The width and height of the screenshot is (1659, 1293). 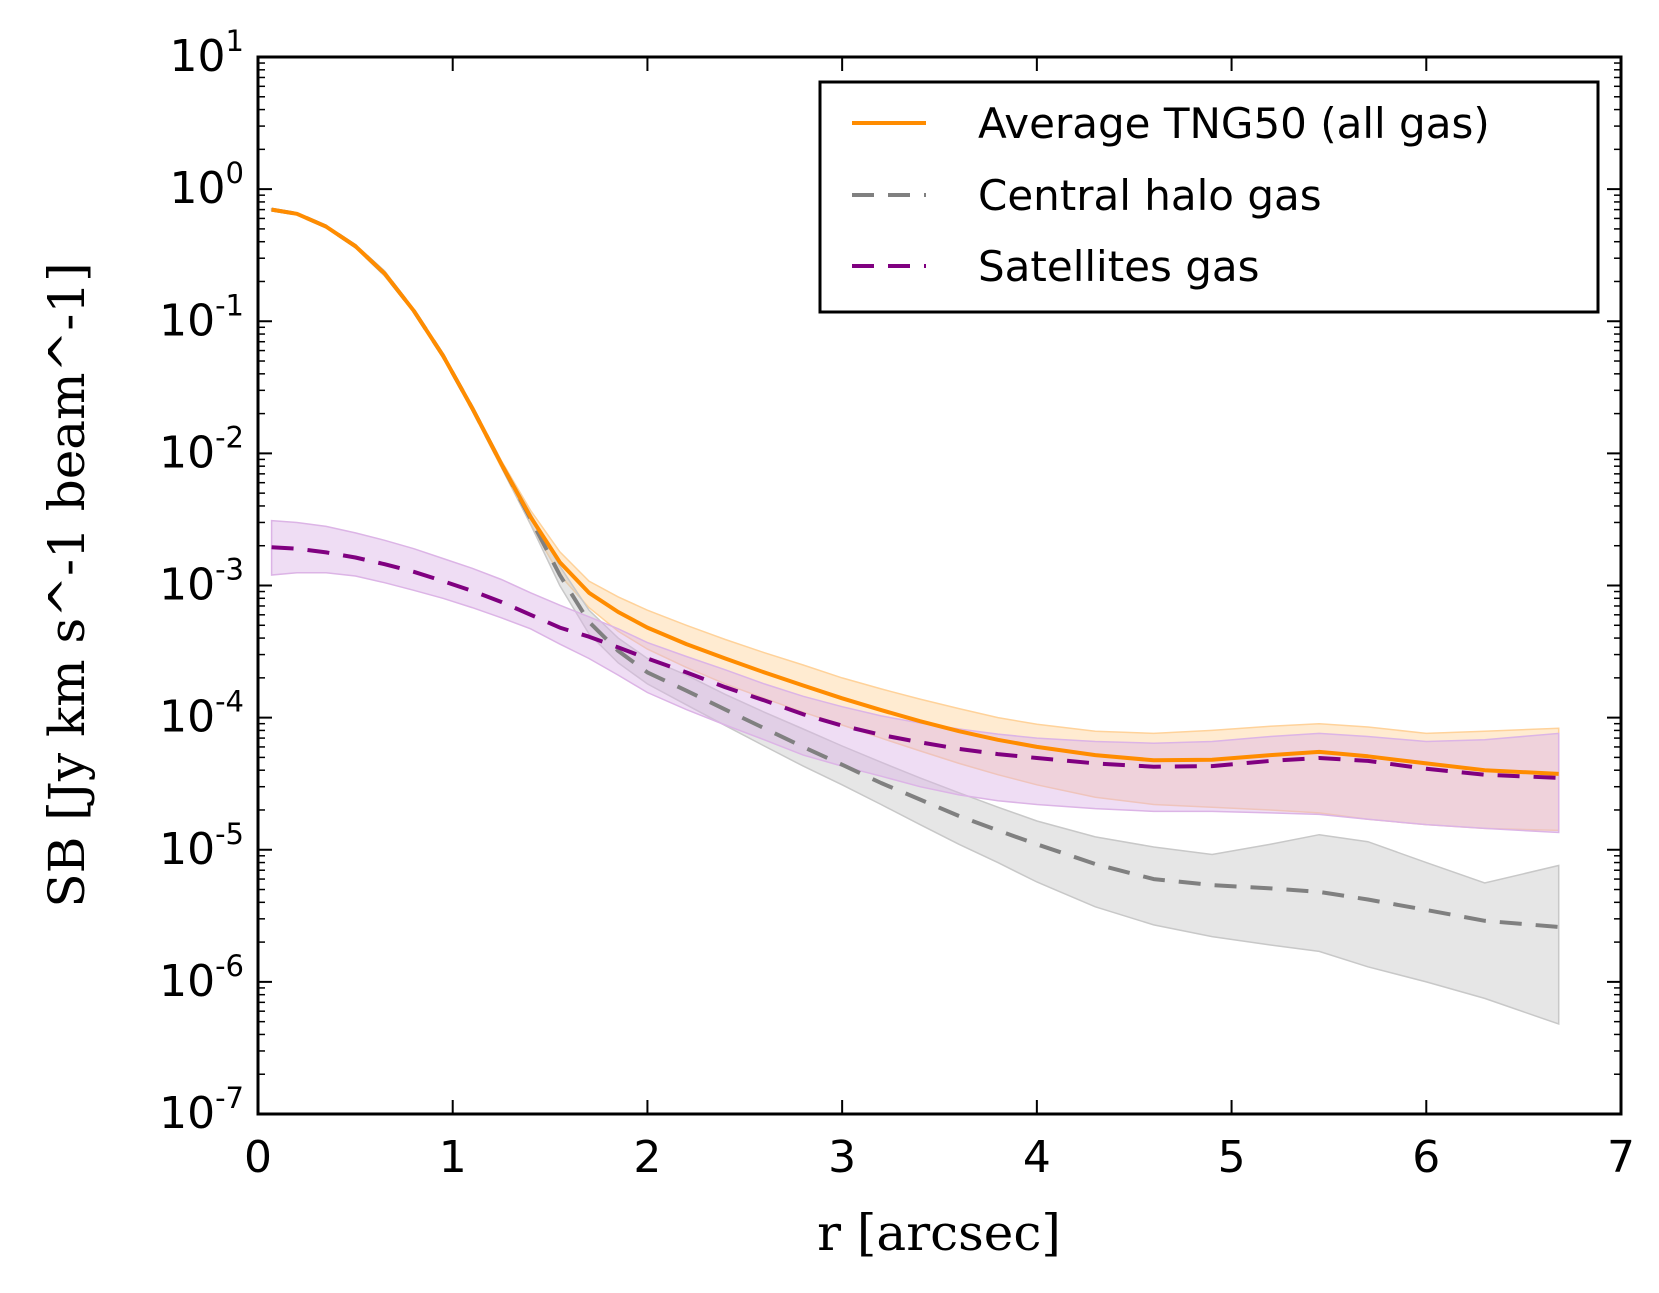 What do you see at coordinates (201, 846) in the screenshot?
I see `y-tick-label: 10⁻⁵` at bounding box center [201, 846].